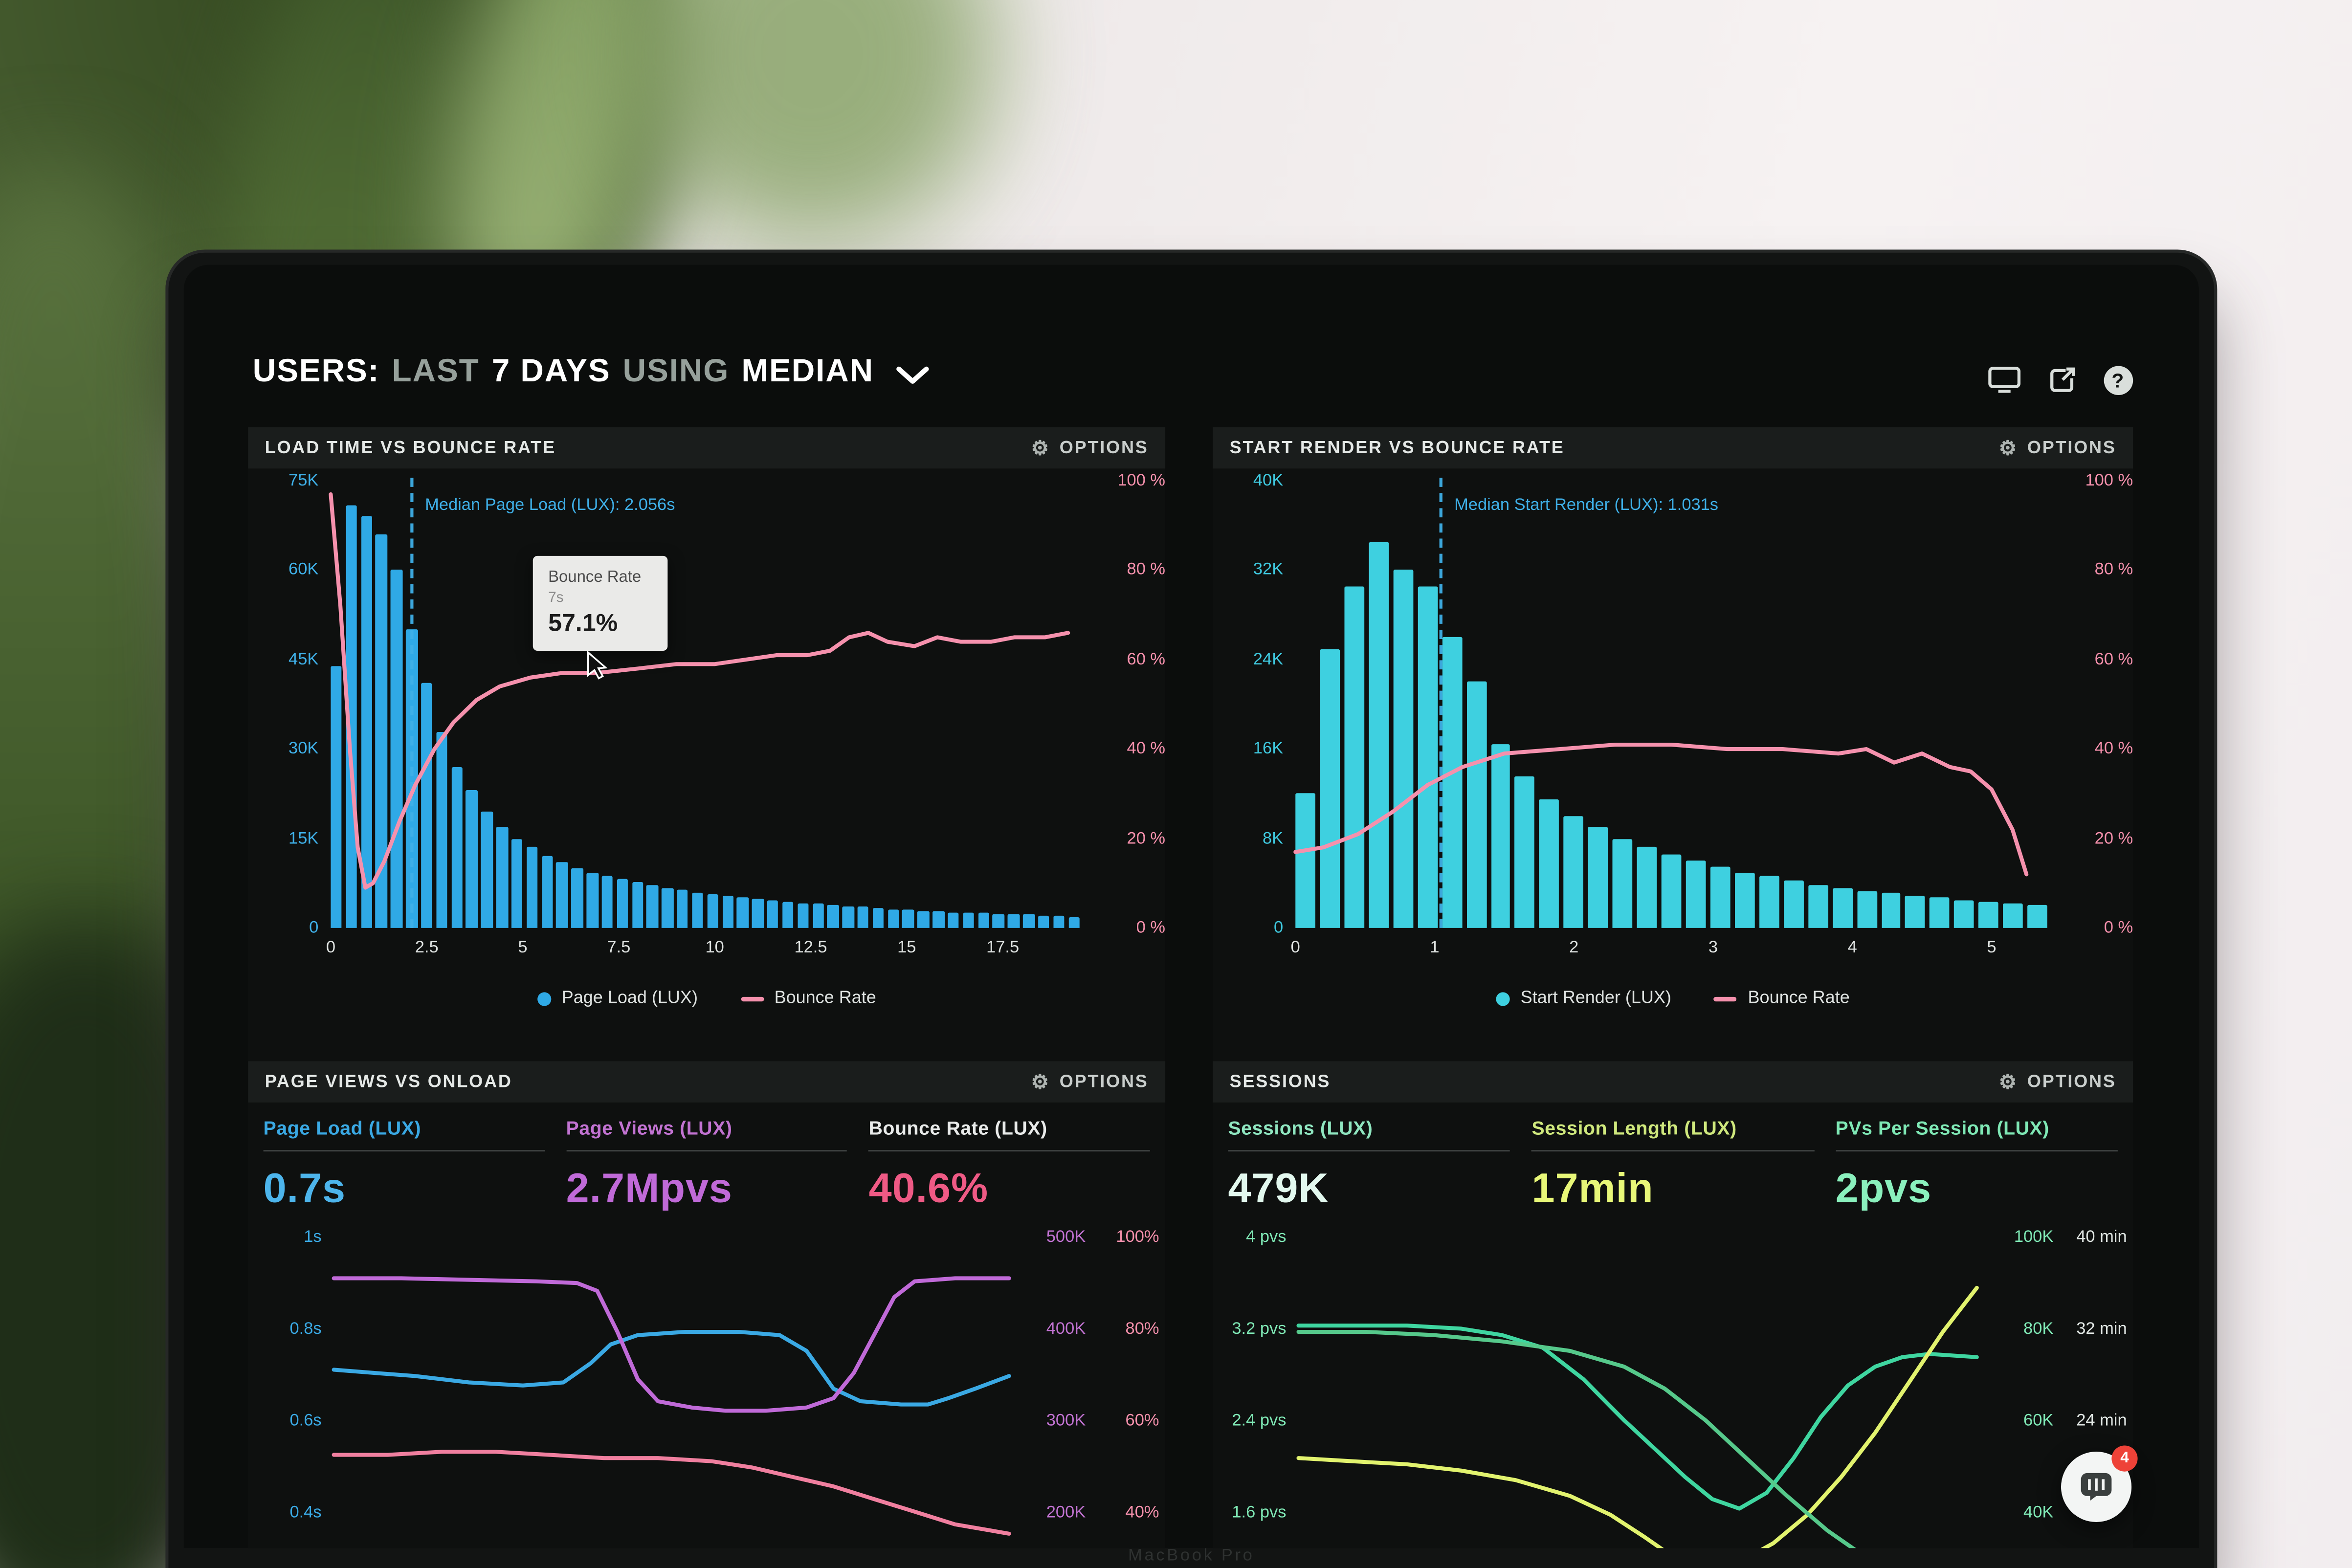 The width and height of the screenshot is (2352, 1568). I want to click on chart-plot: Median Start Render (LUX): 1.031s, so click(1670, 703).